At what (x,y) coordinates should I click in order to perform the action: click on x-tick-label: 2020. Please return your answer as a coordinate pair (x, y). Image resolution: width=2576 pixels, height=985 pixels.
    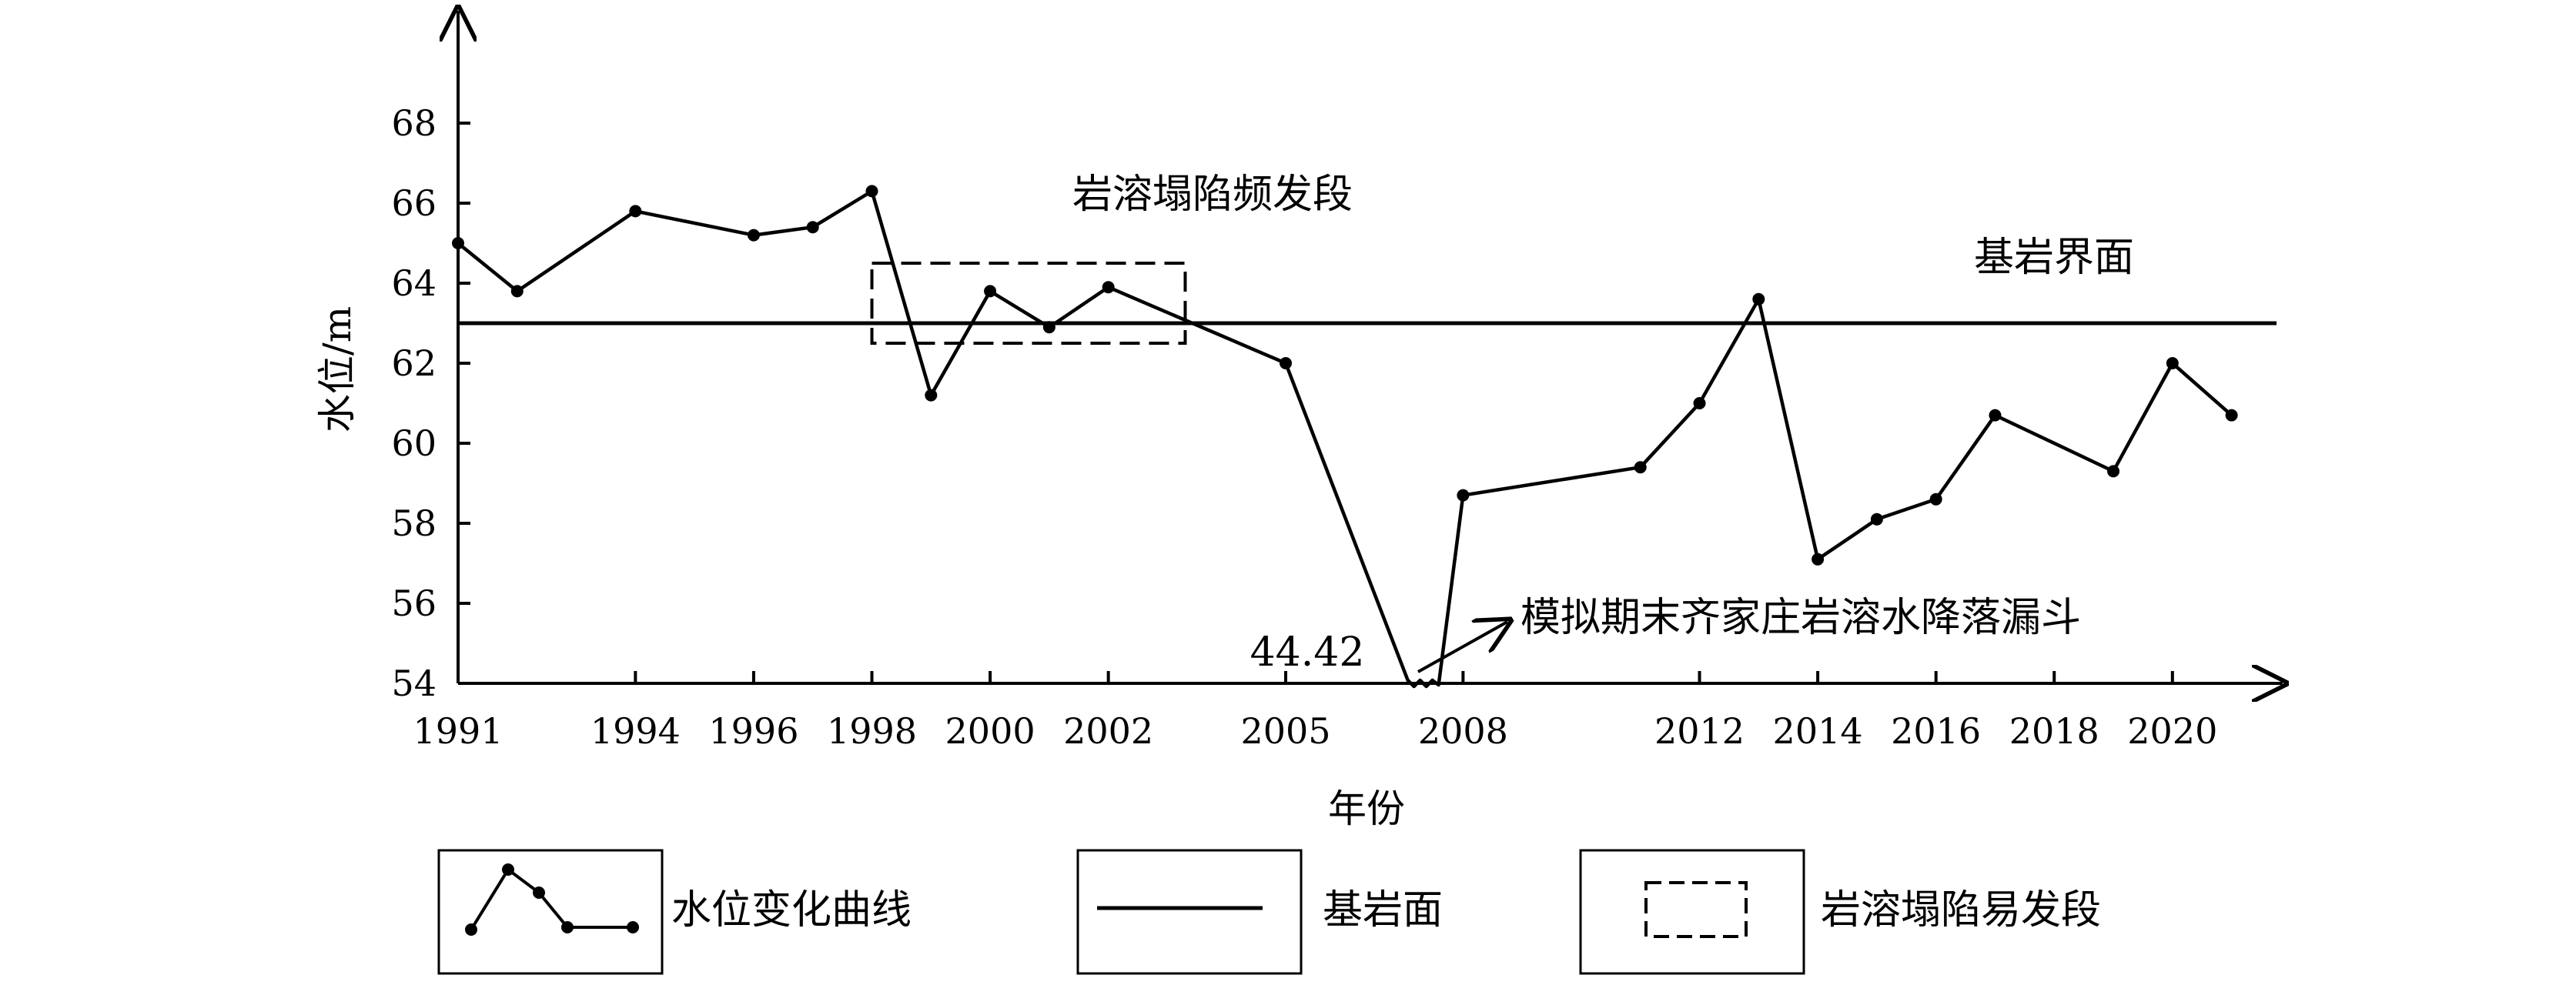
    Looking at the image, I should click on (2172, 731).